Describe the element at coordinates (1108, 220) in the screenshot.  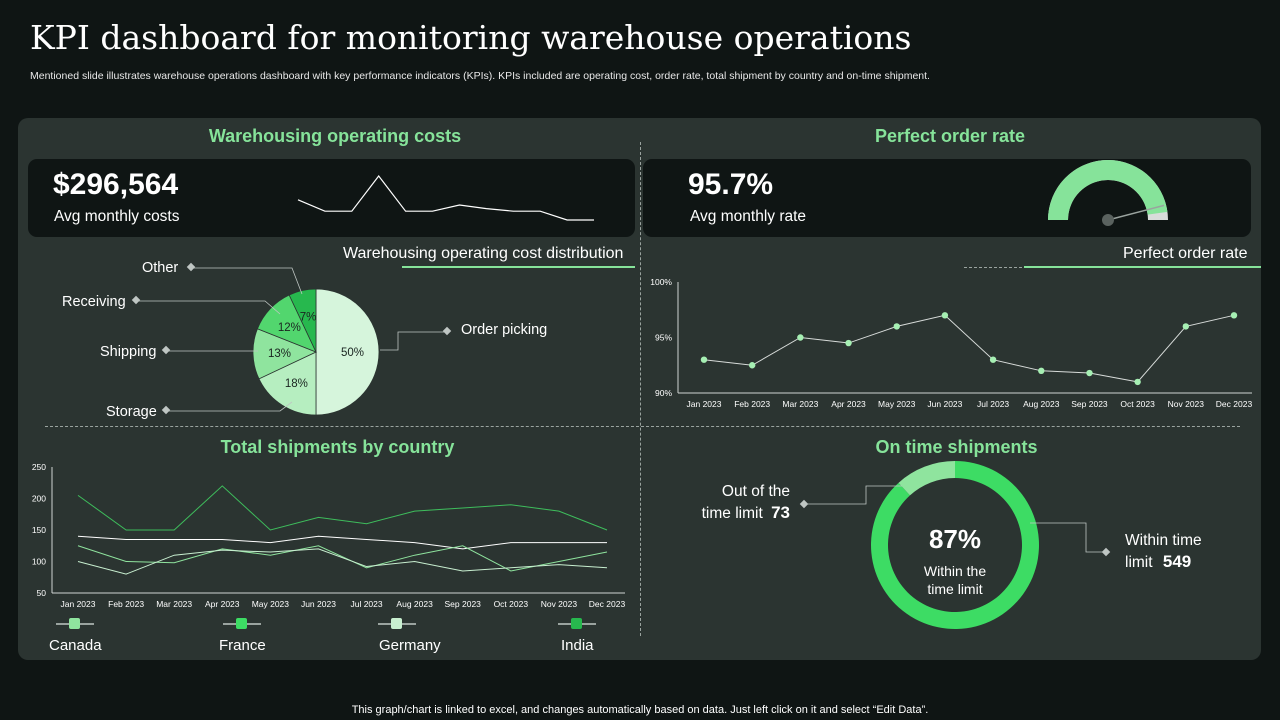
I see `gauge-hub` at that location.